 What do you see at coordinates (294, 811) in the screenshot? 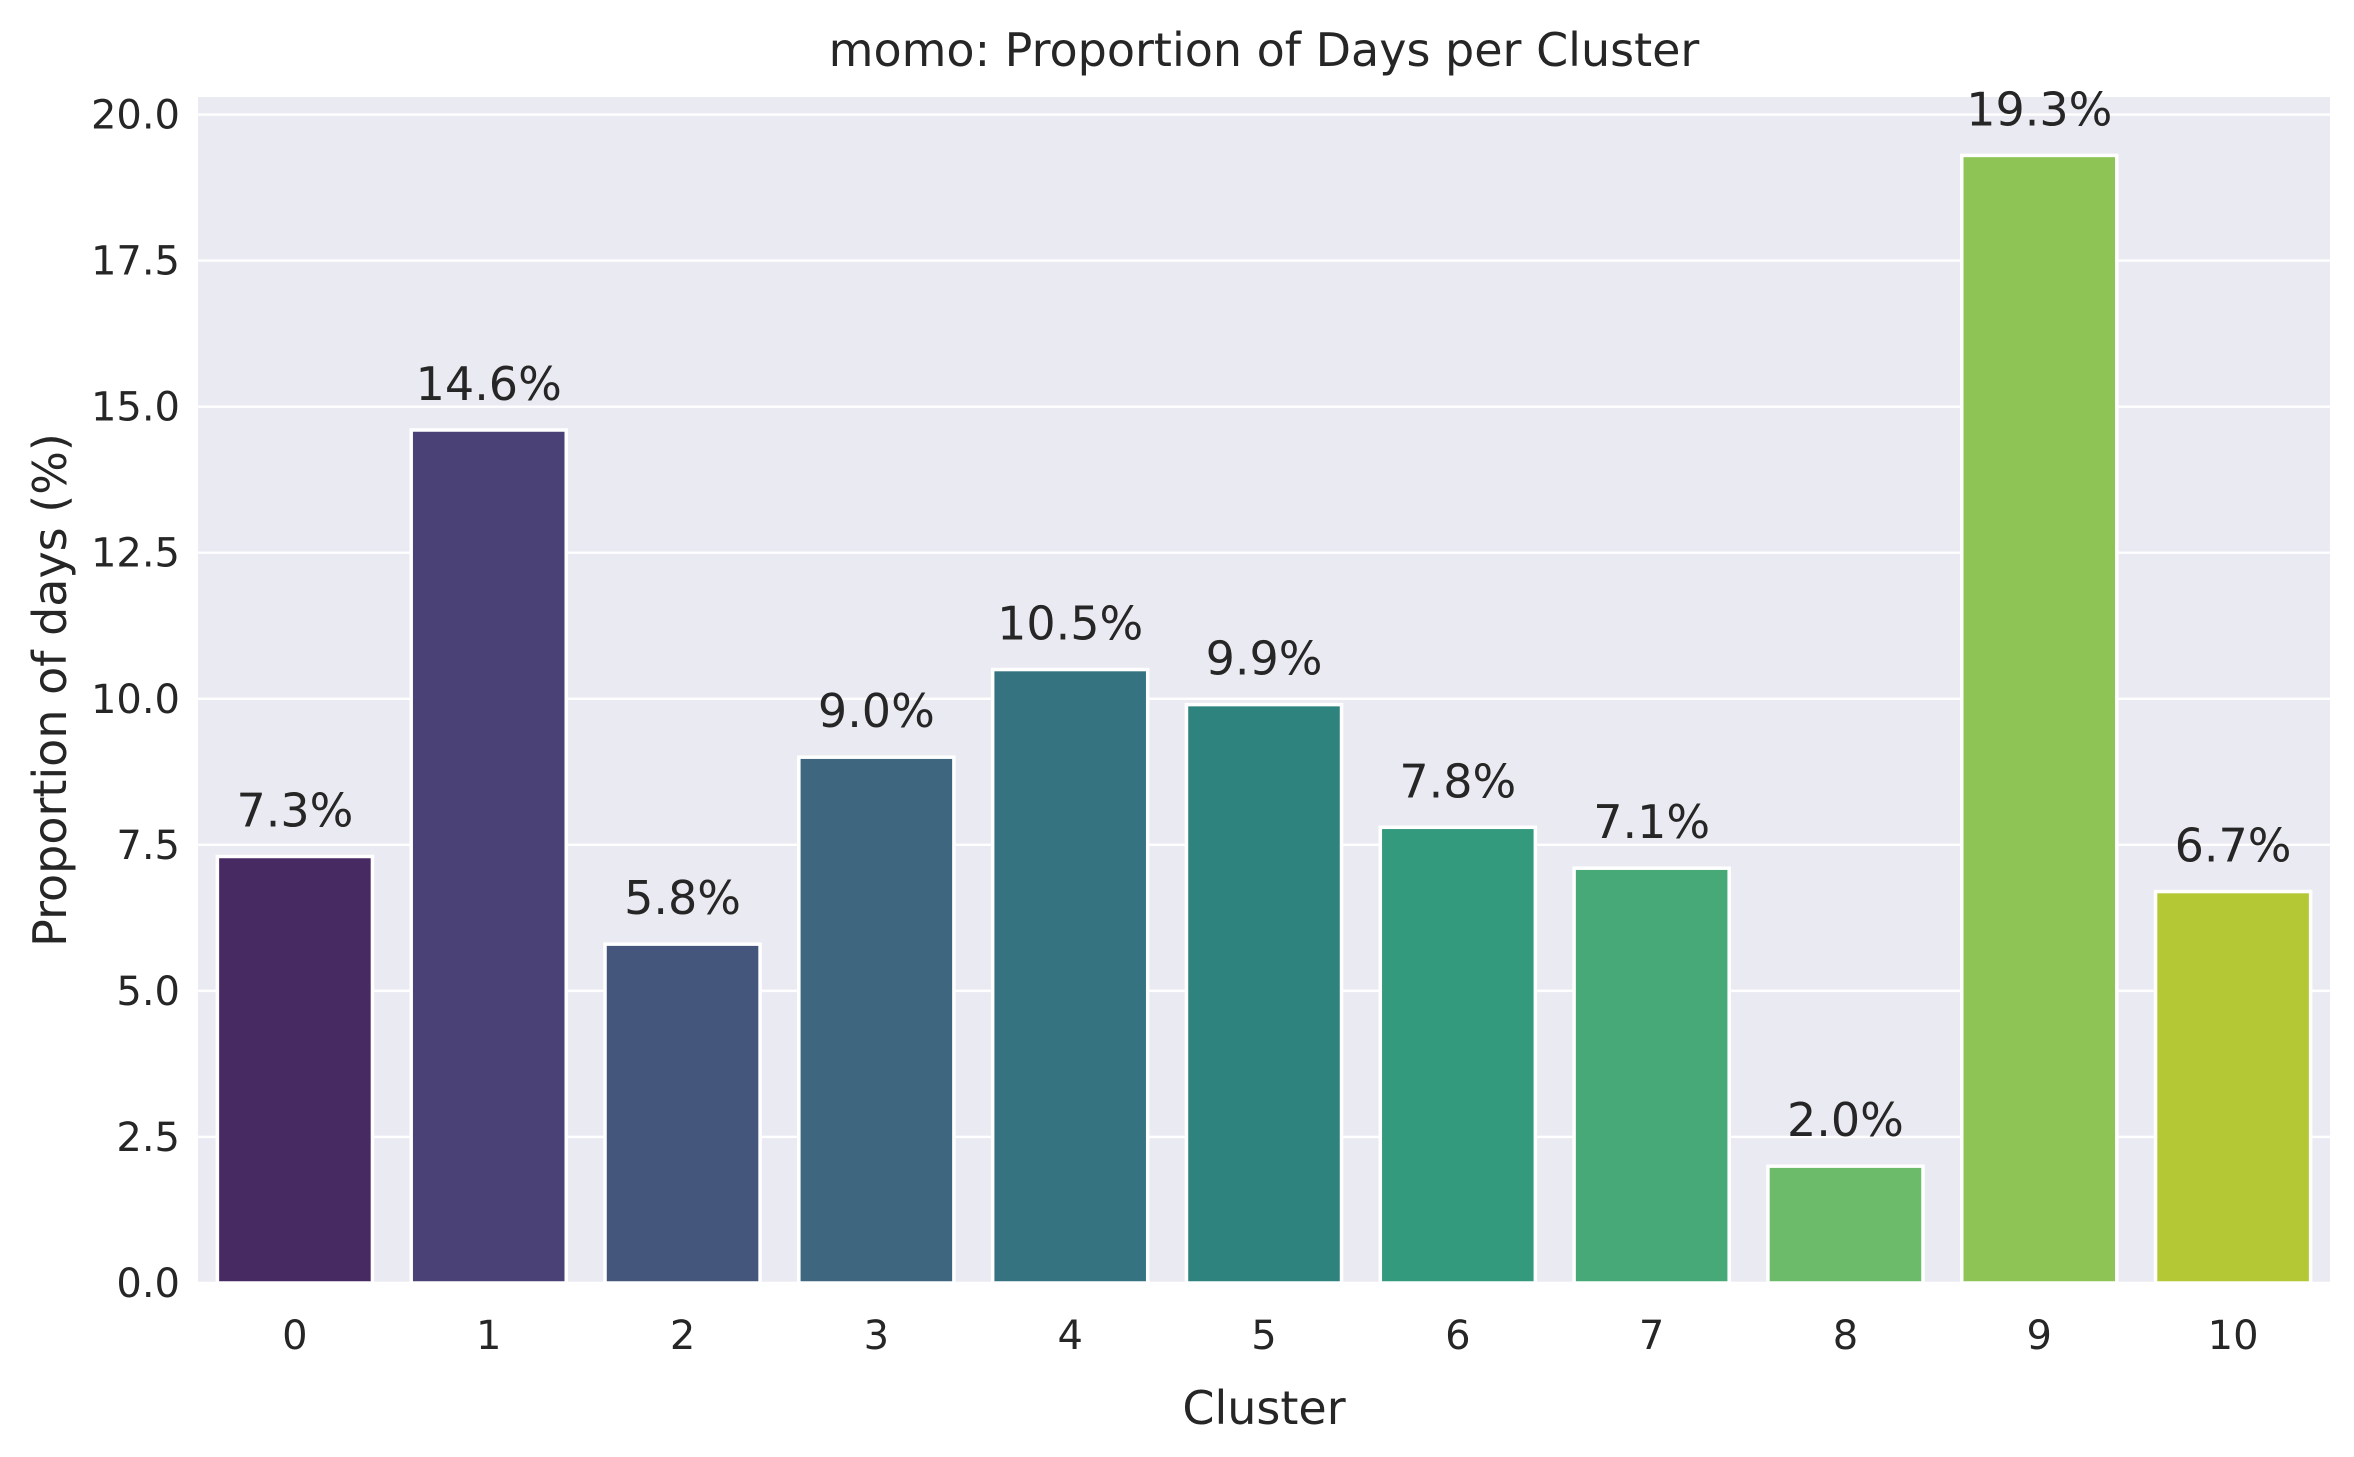
I see `data-label: 7.3%` at bounding box center [294, 811].